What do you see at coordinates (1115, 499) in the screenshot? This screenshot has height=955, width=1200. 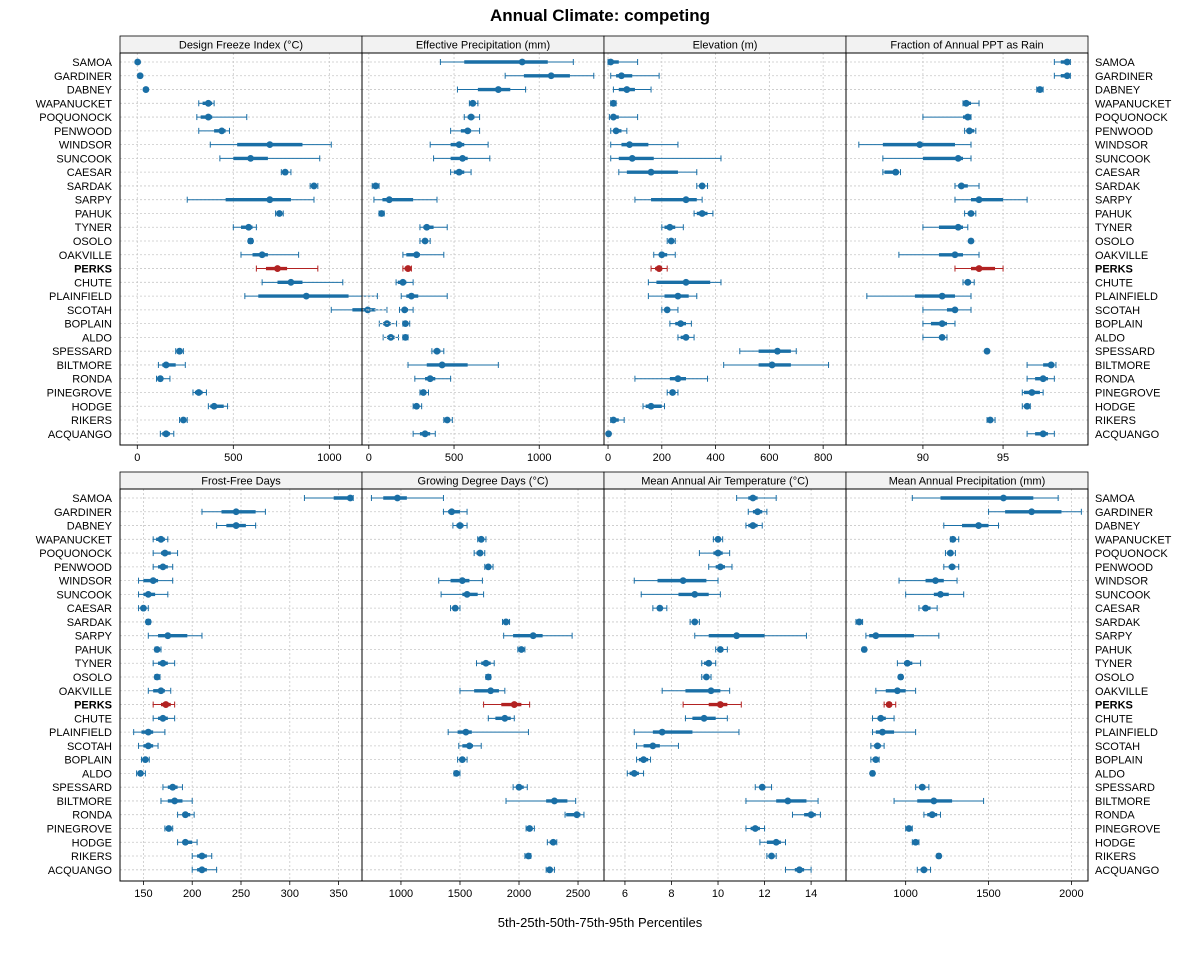 I see `row-label-samoa: SAMOA` at bounding box center [1115, 499].